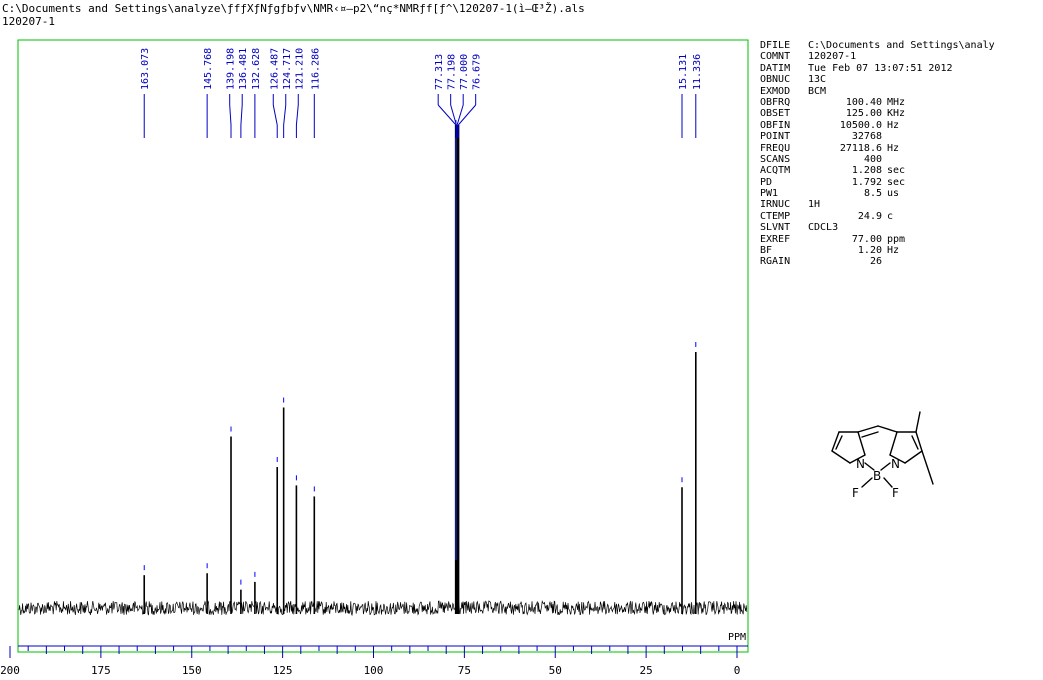 The width and height of the screenshot is (1043, 680). I want to click on param-name: CTEMP, so click(775, 216).